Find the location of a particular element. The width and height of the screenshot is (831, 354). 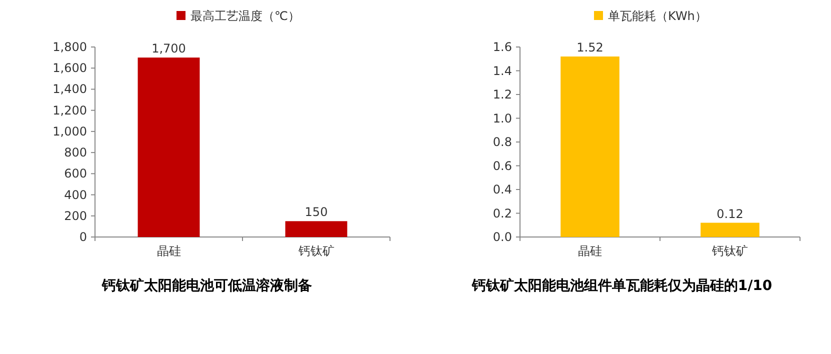

y-tick-label: 400 is located at coordinates (75, 195).